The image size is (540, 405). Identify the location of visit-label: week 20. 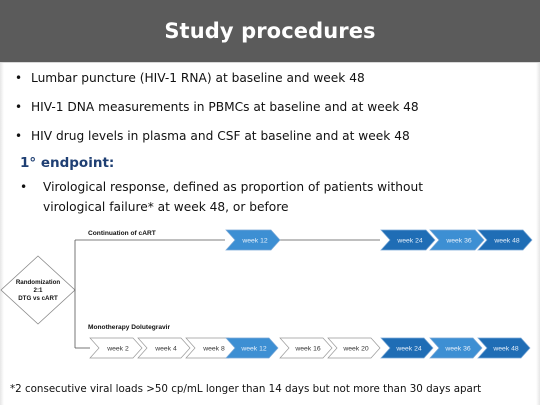
(355, 348).